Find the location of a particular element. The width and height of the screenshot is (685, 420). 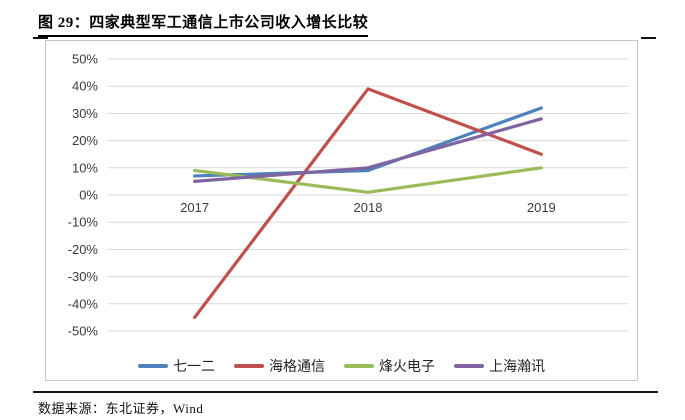

figure-title: 图 29：四家典型军工通信上市公司收入增长比较 is located at coordinates (203, 24).